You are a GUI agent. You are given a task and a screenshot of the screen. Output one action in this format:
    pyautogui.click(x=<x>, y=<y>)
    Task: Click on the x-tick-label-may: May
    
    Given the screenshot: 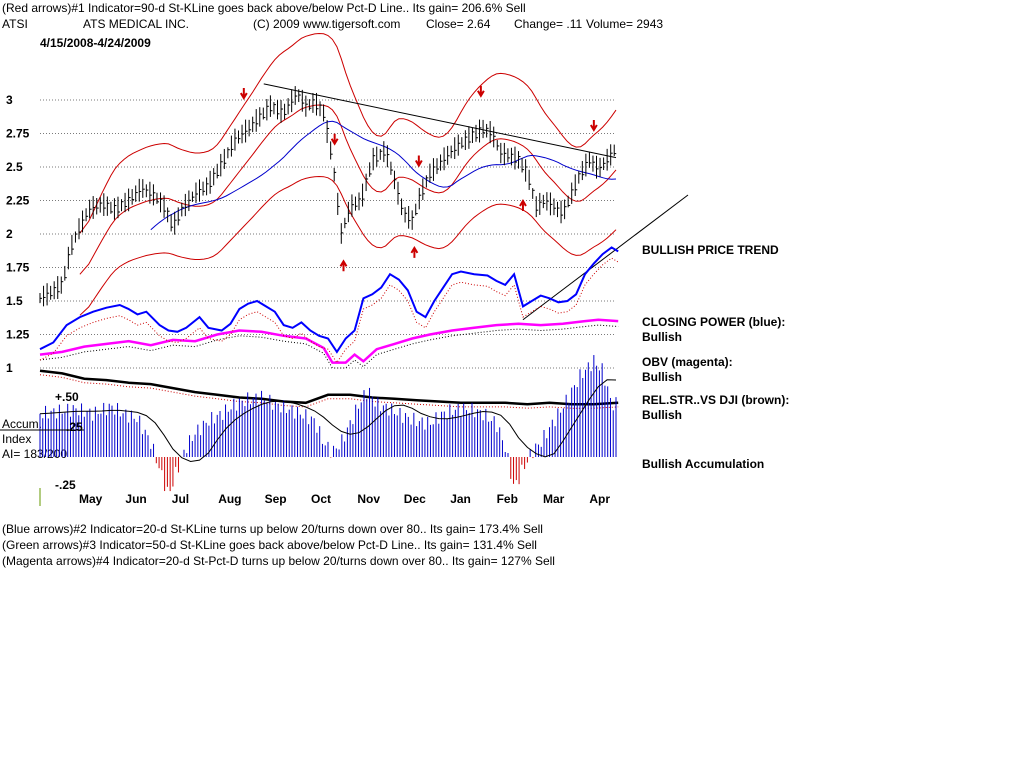 What is the action you would take?
    pyautogui.click(x=91, y=499)
    